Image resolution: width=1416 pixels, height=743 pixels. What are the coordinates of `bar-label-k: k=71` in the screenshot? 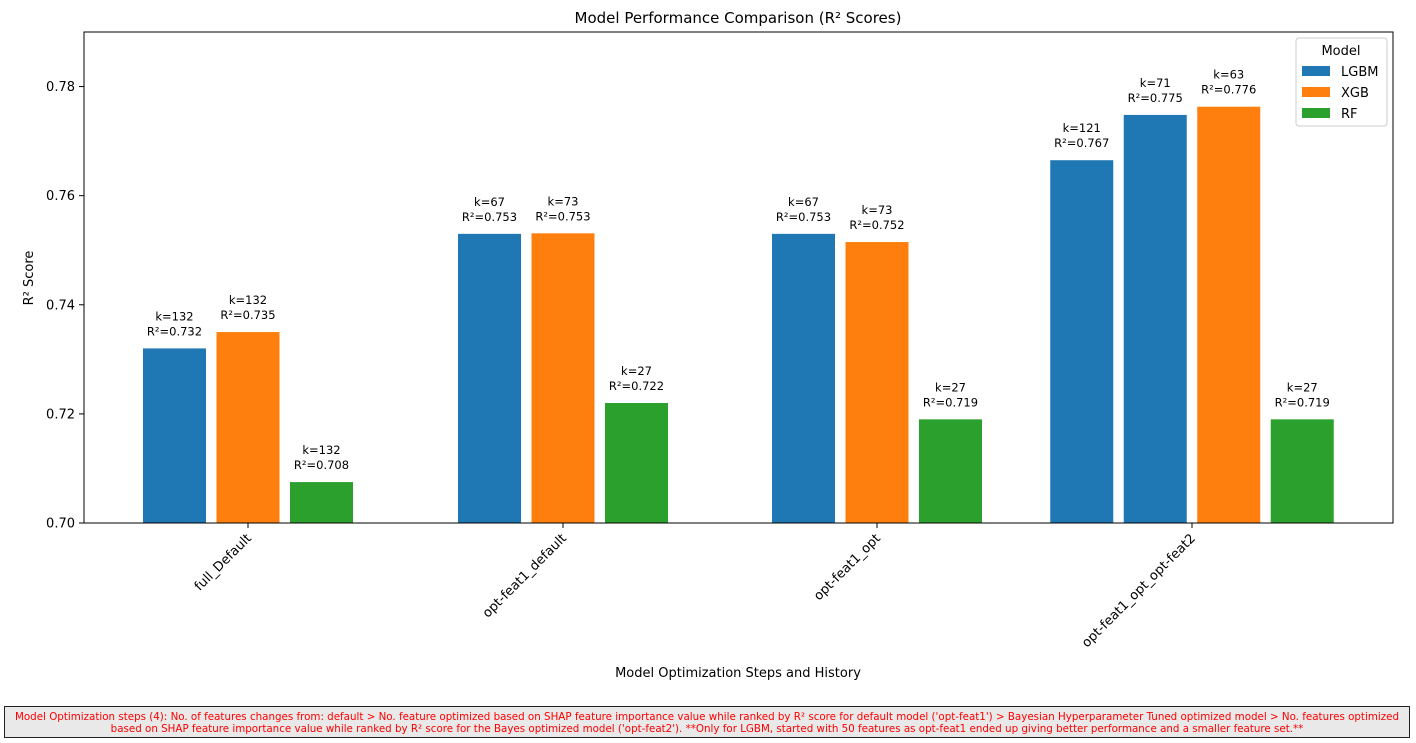 It's located at (1155, 83).